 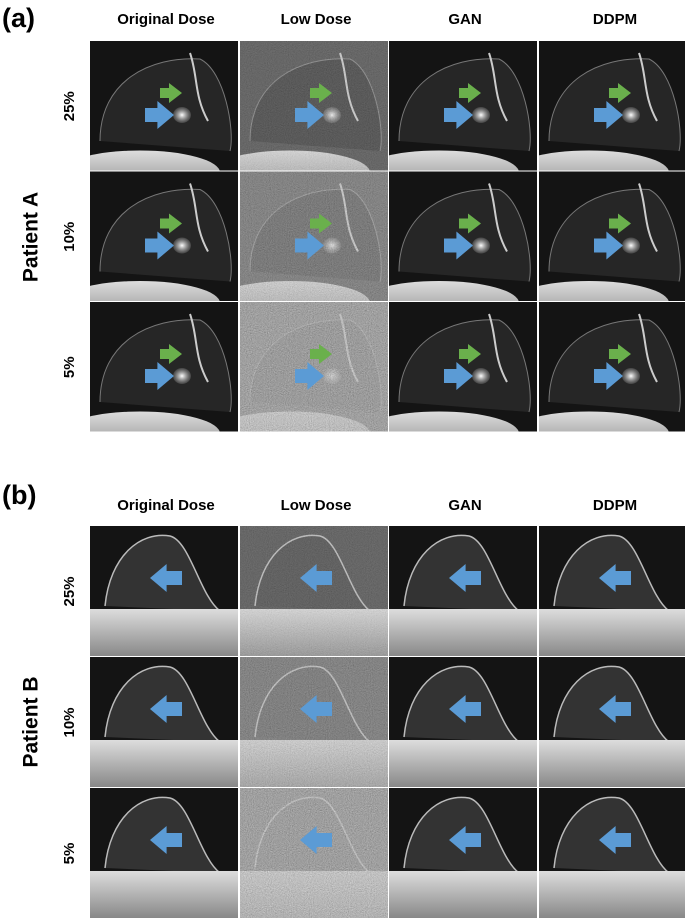 What do you see at coordinates (18, 18) in the screenshot?
I see `panel-label: (a)` at bounding box center [18, 18].